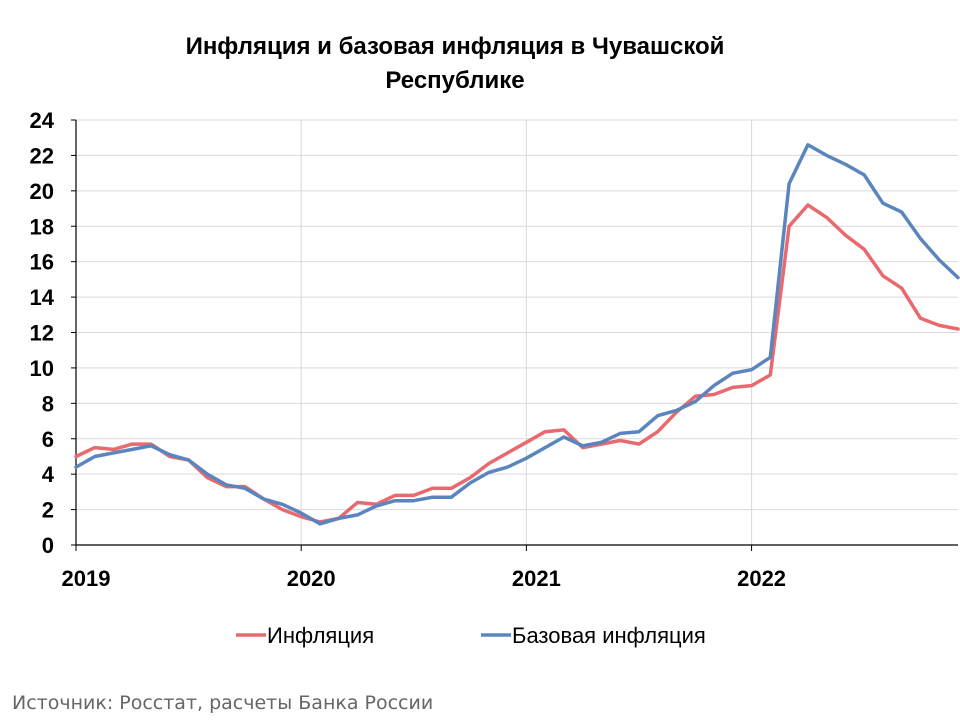  What do you see at coordinates (48, 403) in the screenshot?
I see `y-tick-label: 8` at bounding box center [48, 403].